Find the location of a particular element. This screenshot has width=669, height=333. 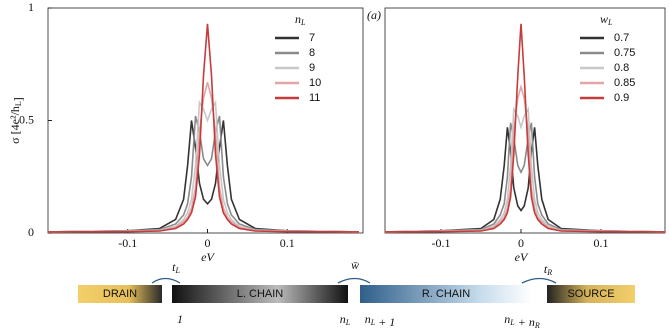

coupling-label: tR is located at coordinates (548, 269).